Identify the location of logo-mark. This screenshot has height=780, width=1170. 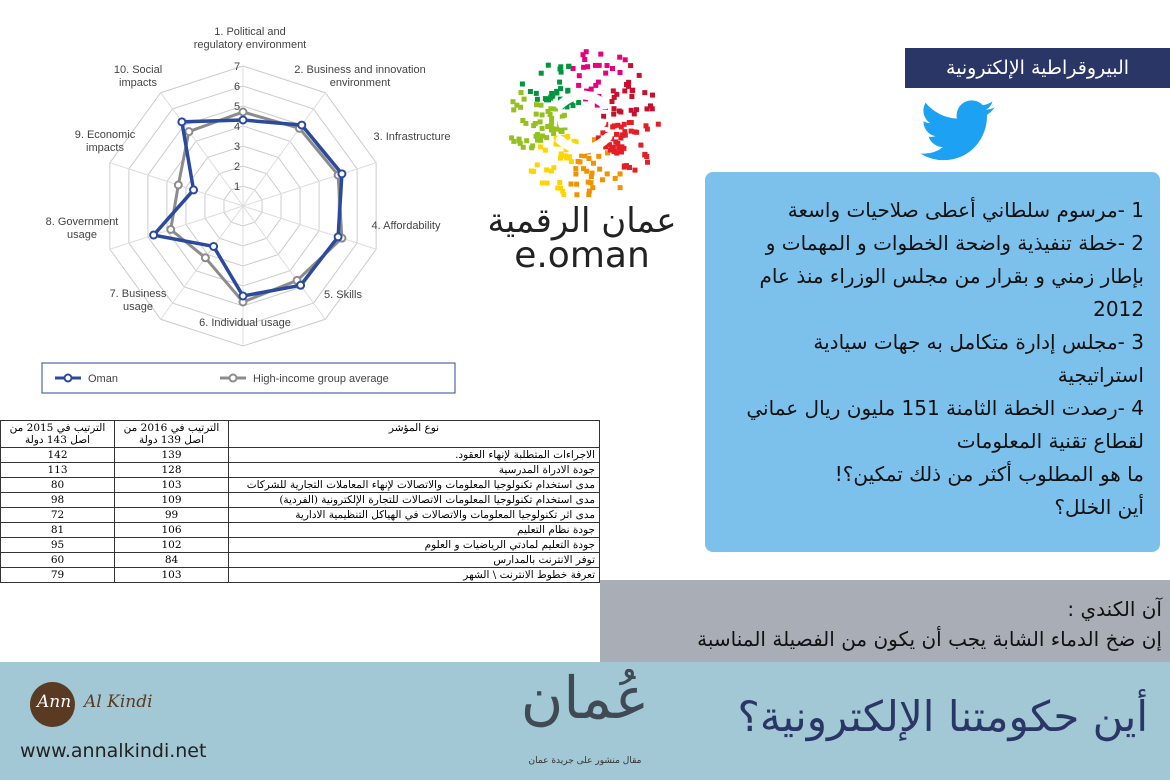
(584, 122).